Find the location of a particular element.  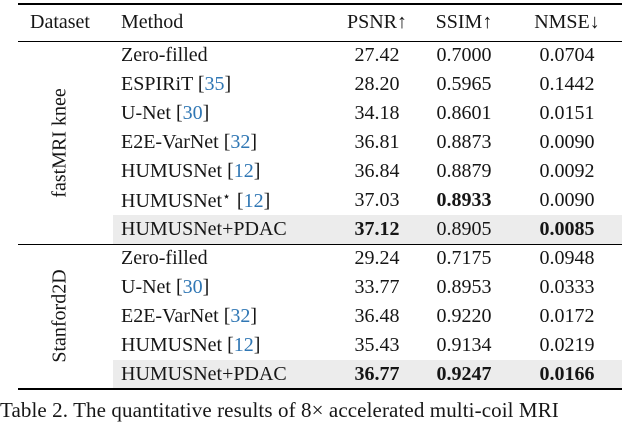

psnr-value: 36.77 is located at coordinates (377, 374).